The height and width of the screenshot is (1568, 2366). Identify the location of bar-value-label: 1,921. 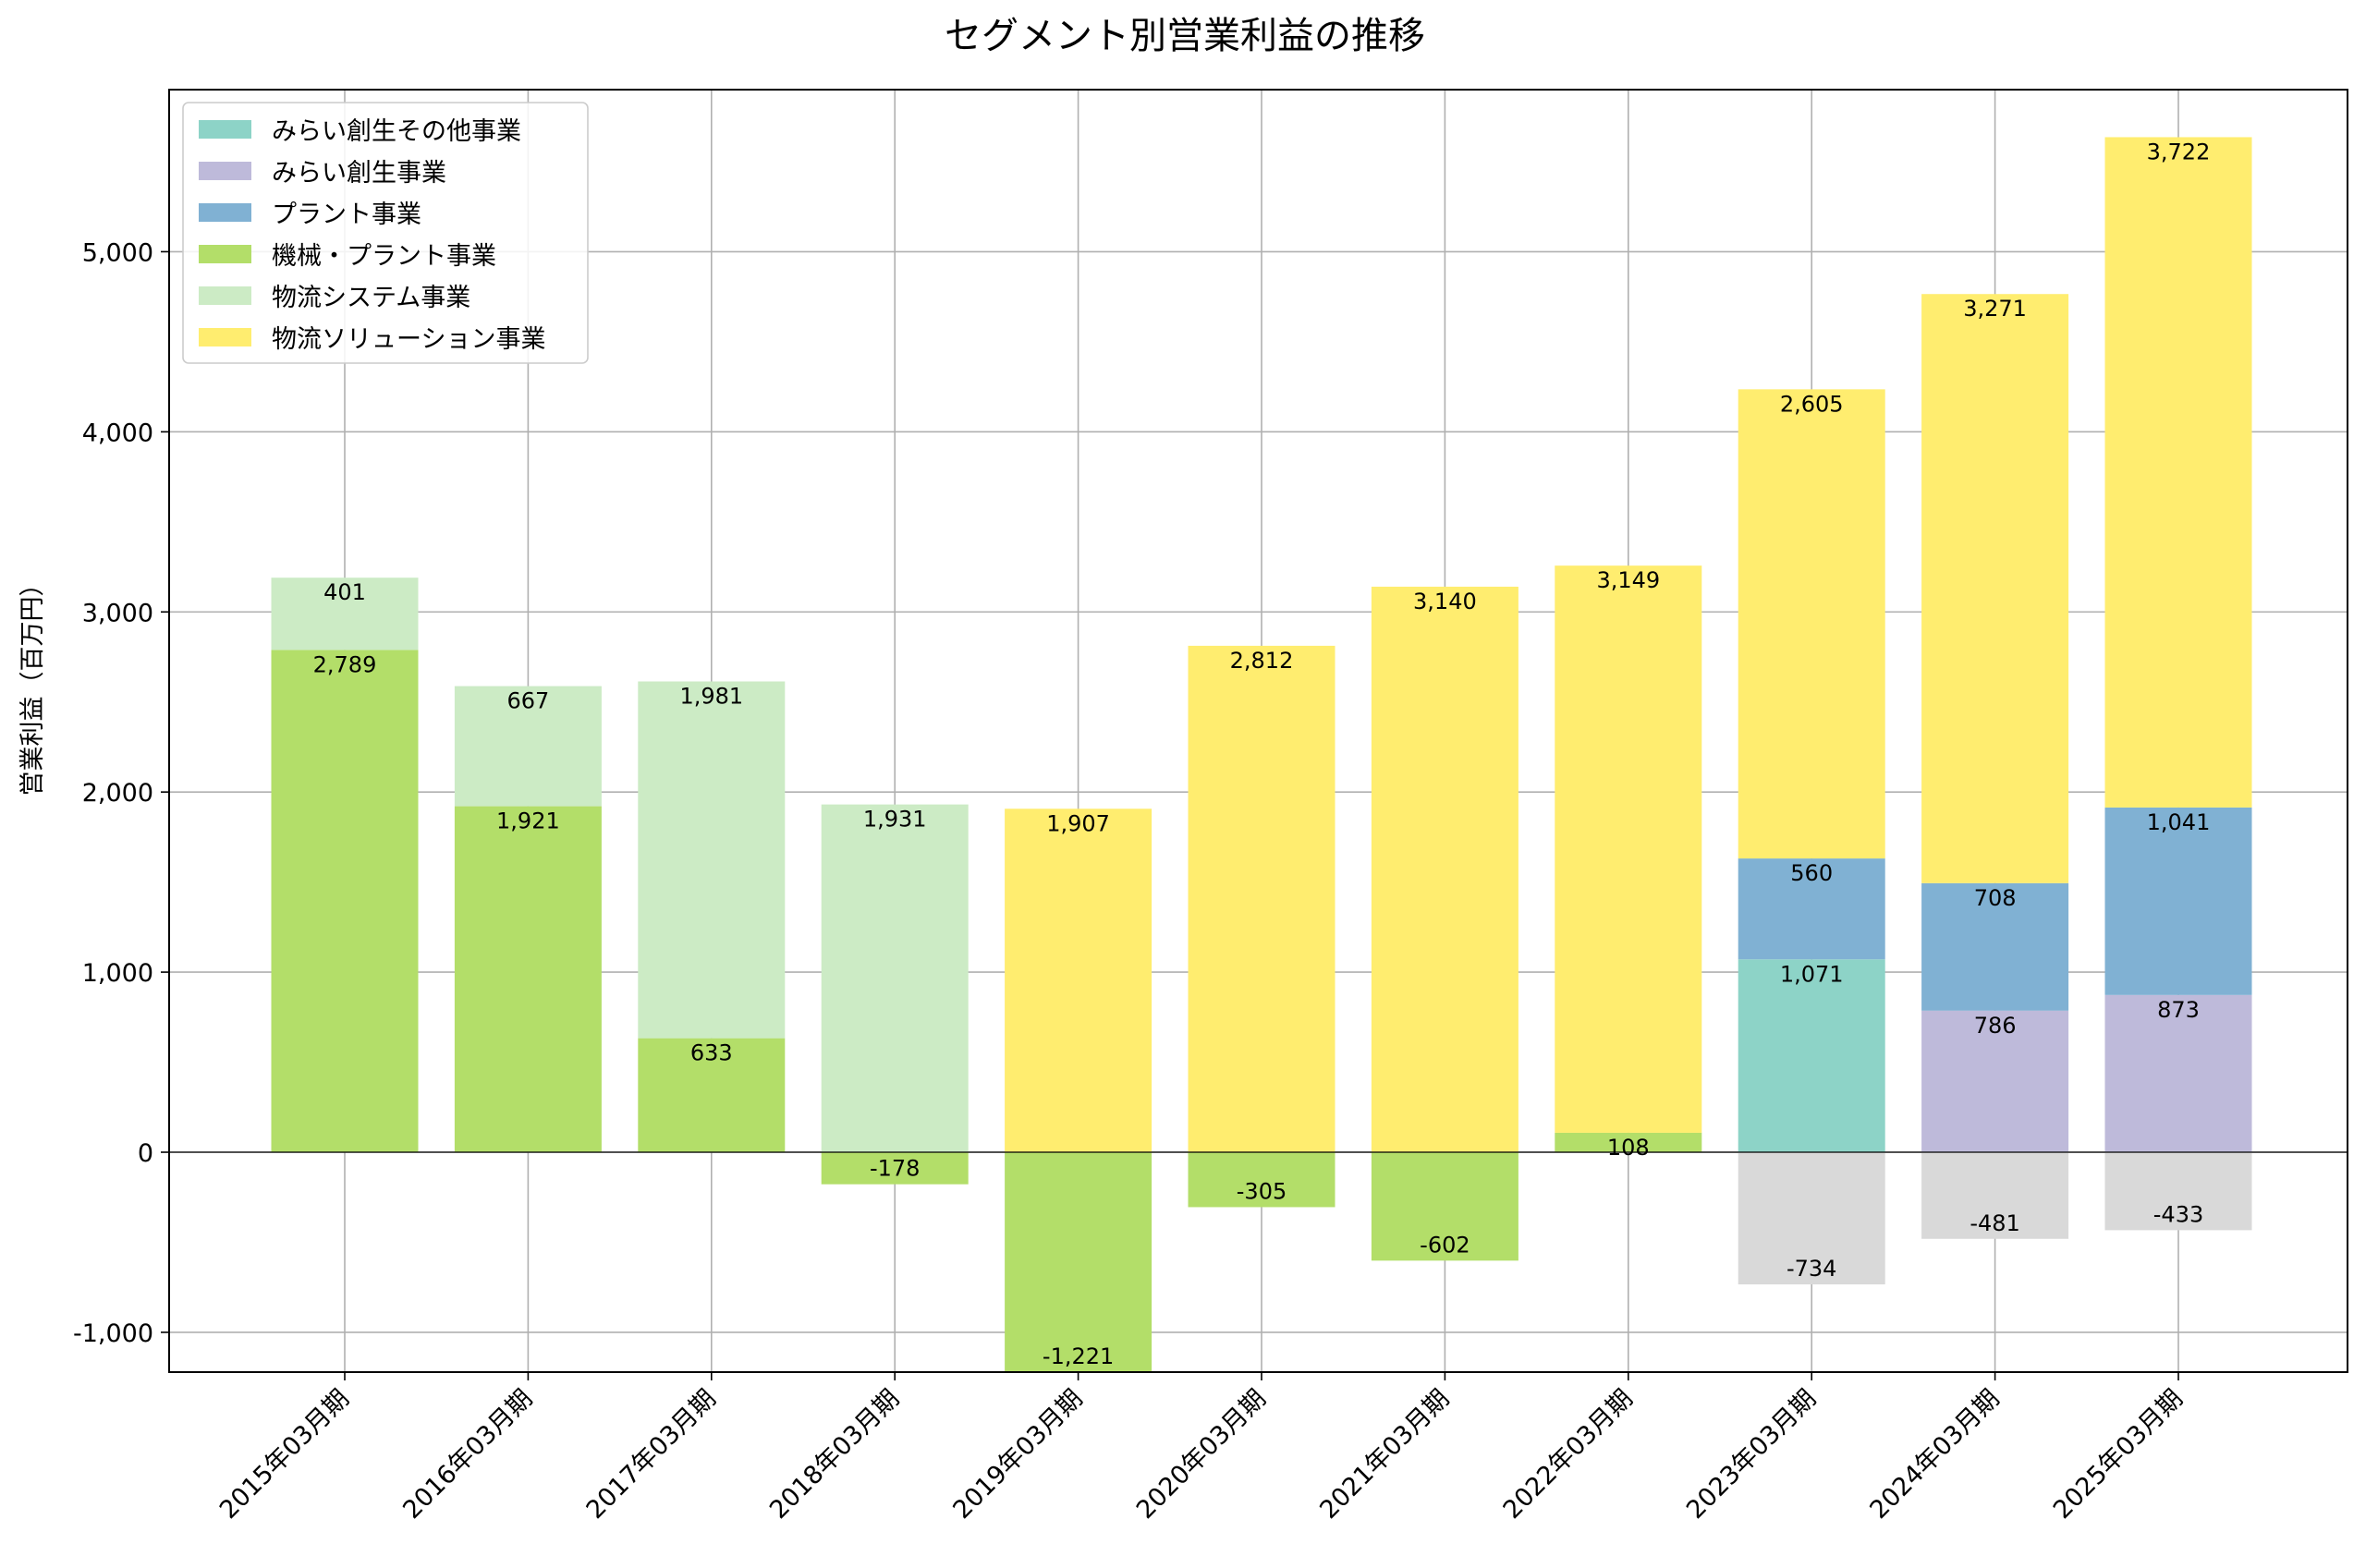
(528, 821).